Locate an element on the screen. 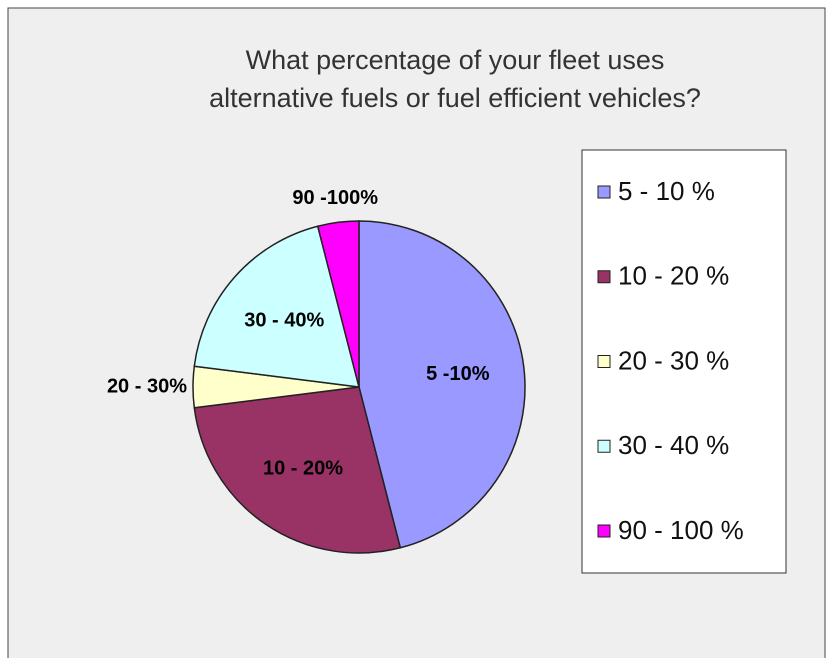 The width and height of the screenshot is (828, 658). legend-text: 5 - 10 % is located at coordinates (666, 191).